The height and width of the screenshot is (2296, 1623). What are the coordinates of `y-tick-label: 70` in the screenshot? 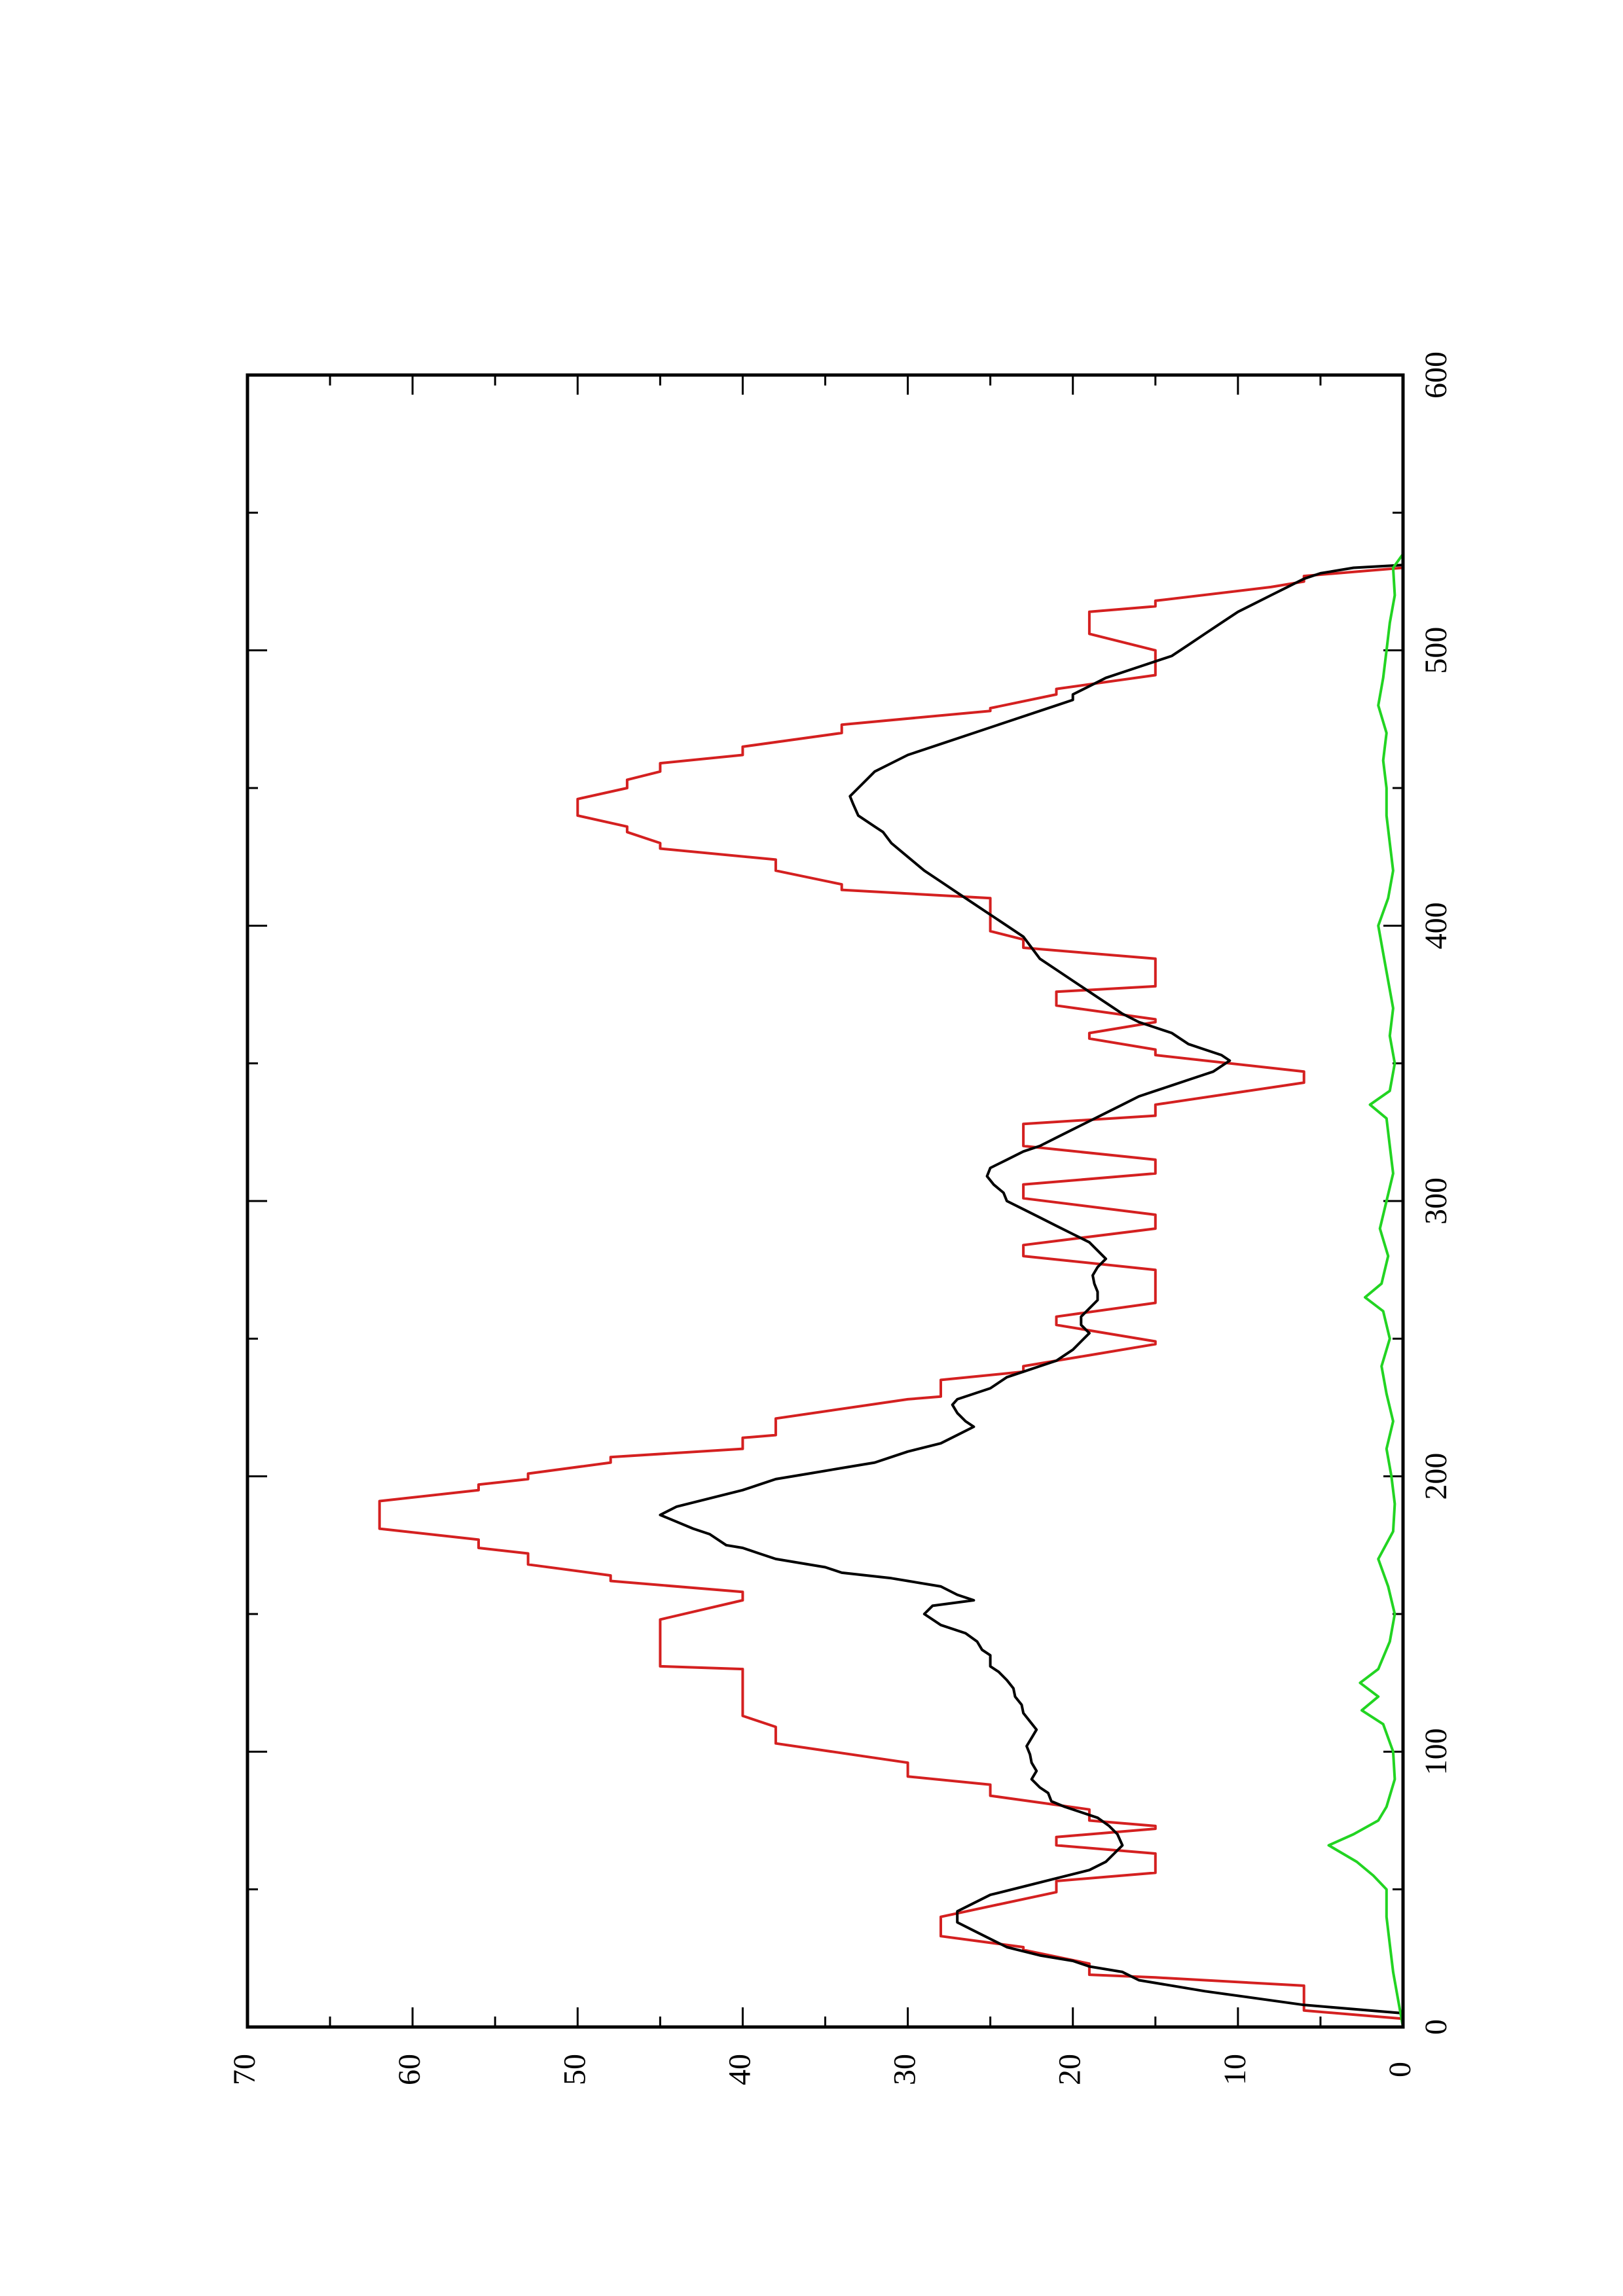 It's located at (244, 2069).